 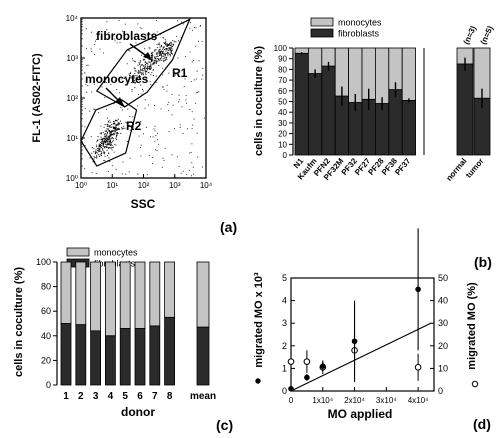 What do you see at coordinates (487, 35) in the screenshot?
I see `panel-b-n-label: (n=5)` at bounding box center [487, 35].